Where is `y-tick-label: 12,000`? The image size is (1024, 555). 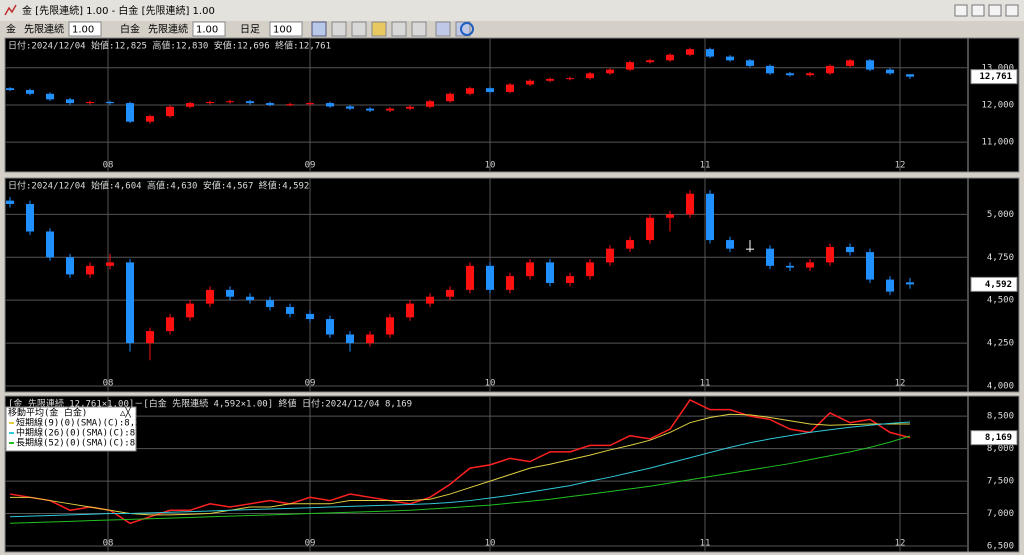
y-tick-label: 12,000 is located at coordinates (997, 105).